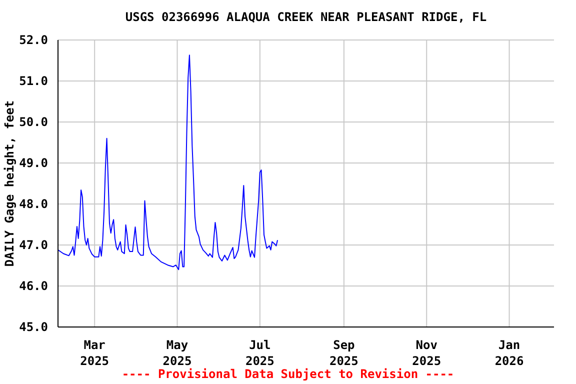  Describe the element at coordinates (343, 353) in the screenshot. I see `x-tick-label: Sep 2025` at that location.